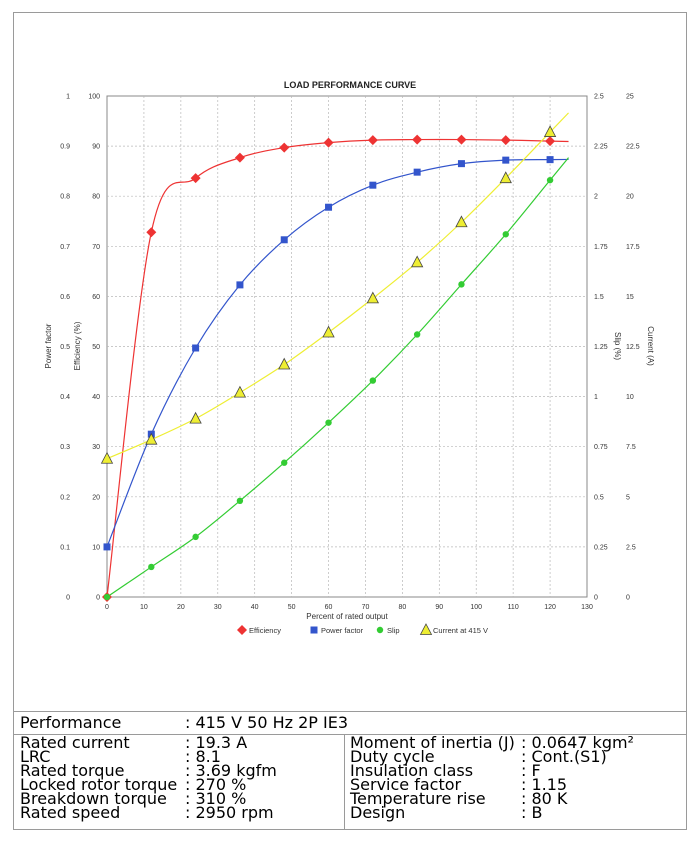 This screenshot has height=842, width=699. I want to click on x-tick-label: 0, so click(107, 607).